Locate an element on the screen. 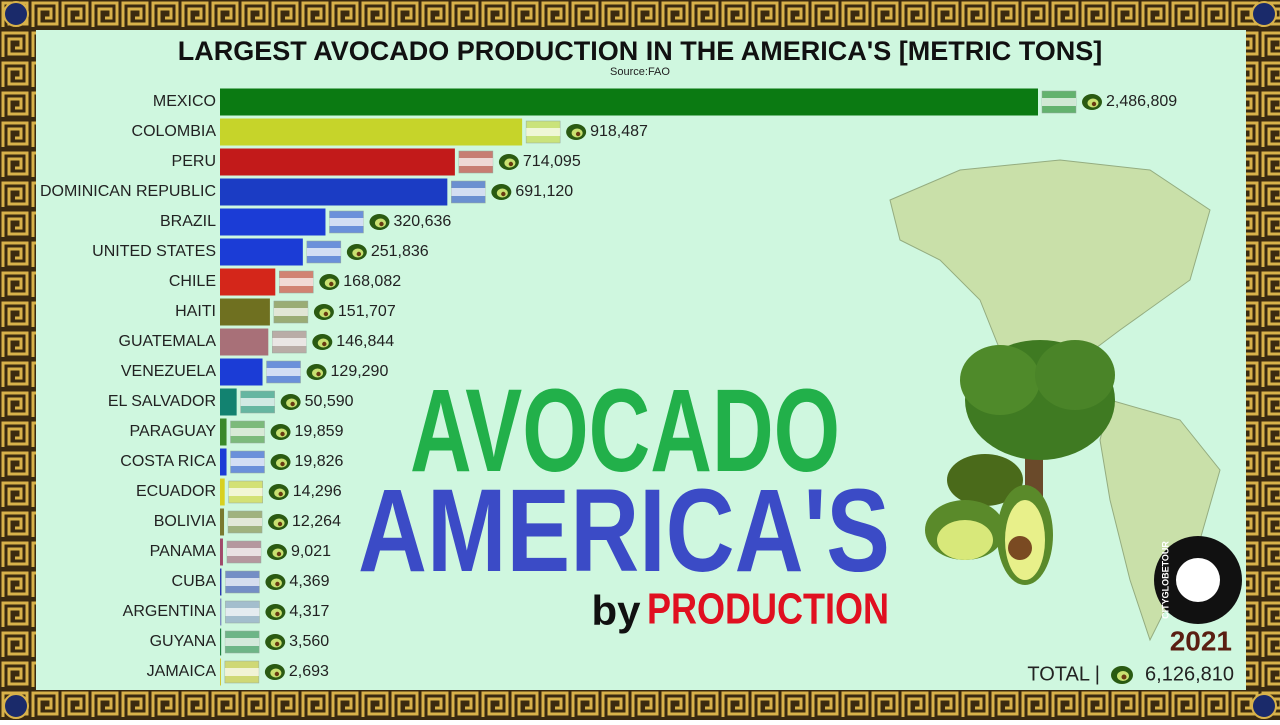 The width and height of the screenshot is (1280, 725). category-label: BOLIVIA is located at coordinates (185, 521).